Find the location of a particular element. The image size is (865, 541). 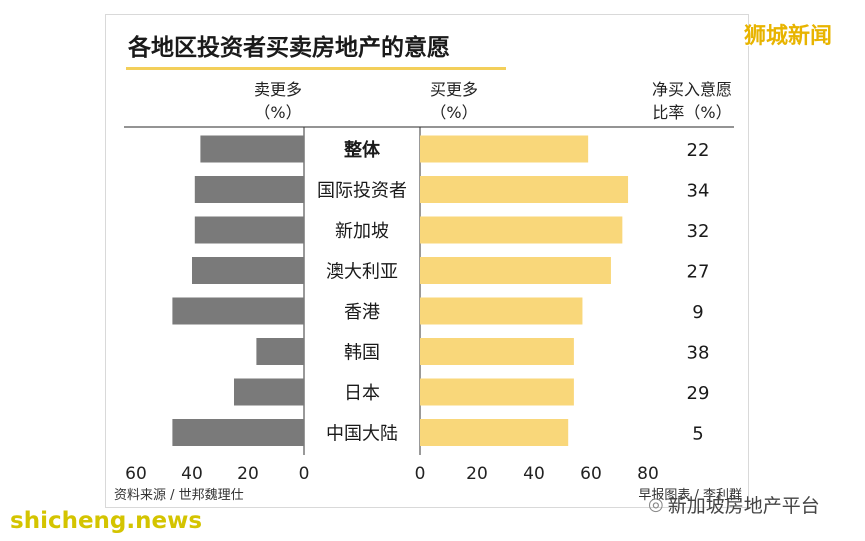

source-note: 资料来源 / 世邦魏理仕 is located at coordinates (179, 495).